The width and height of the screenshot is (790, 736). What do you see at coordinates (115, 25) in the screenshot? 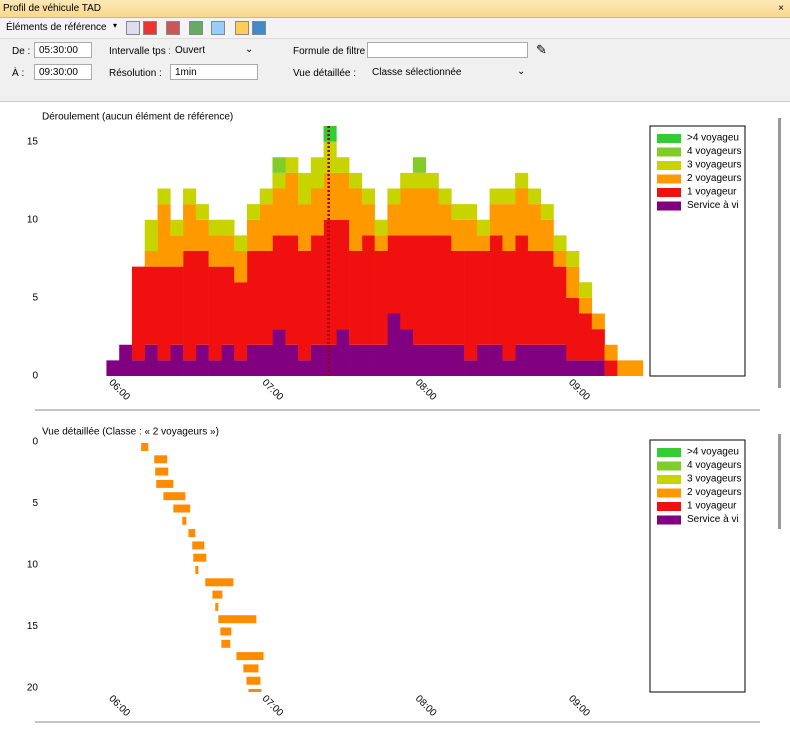
I see `dropdown-arrow: ▾` at bounding box center [115, 25].